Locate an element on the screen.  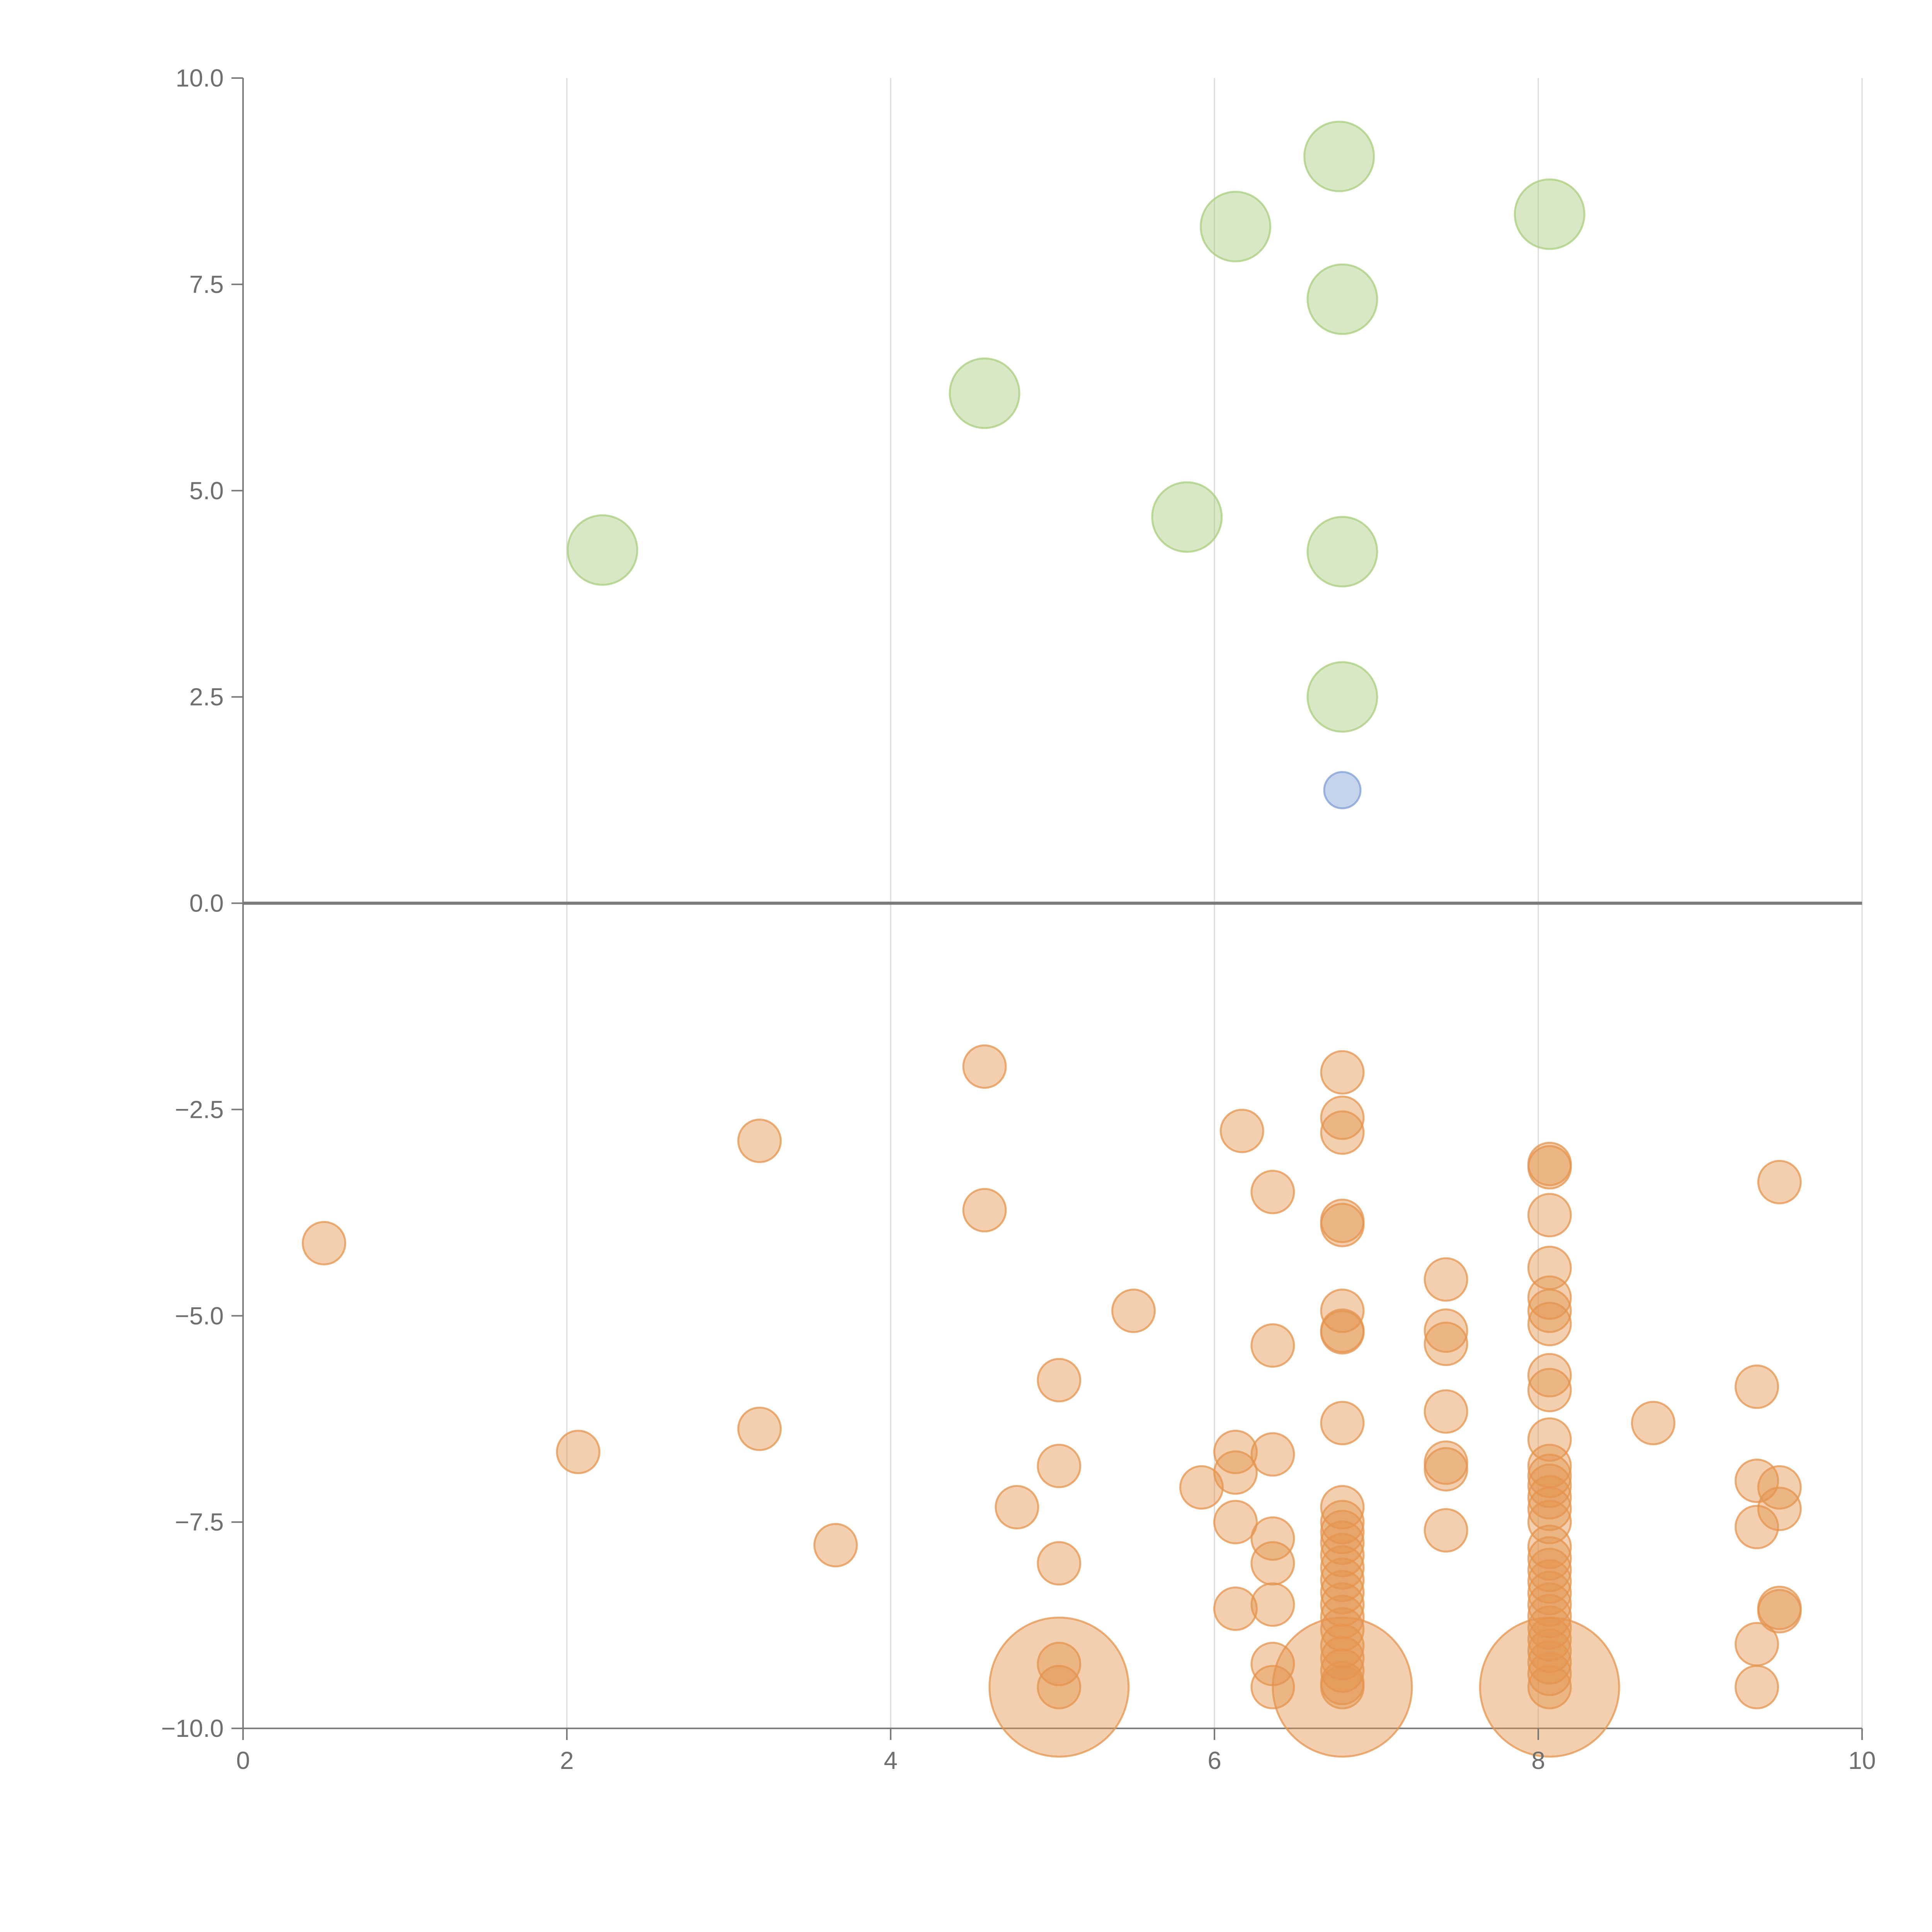
y-tick-label-3: 2.5 is located at coordinates (207, 697).